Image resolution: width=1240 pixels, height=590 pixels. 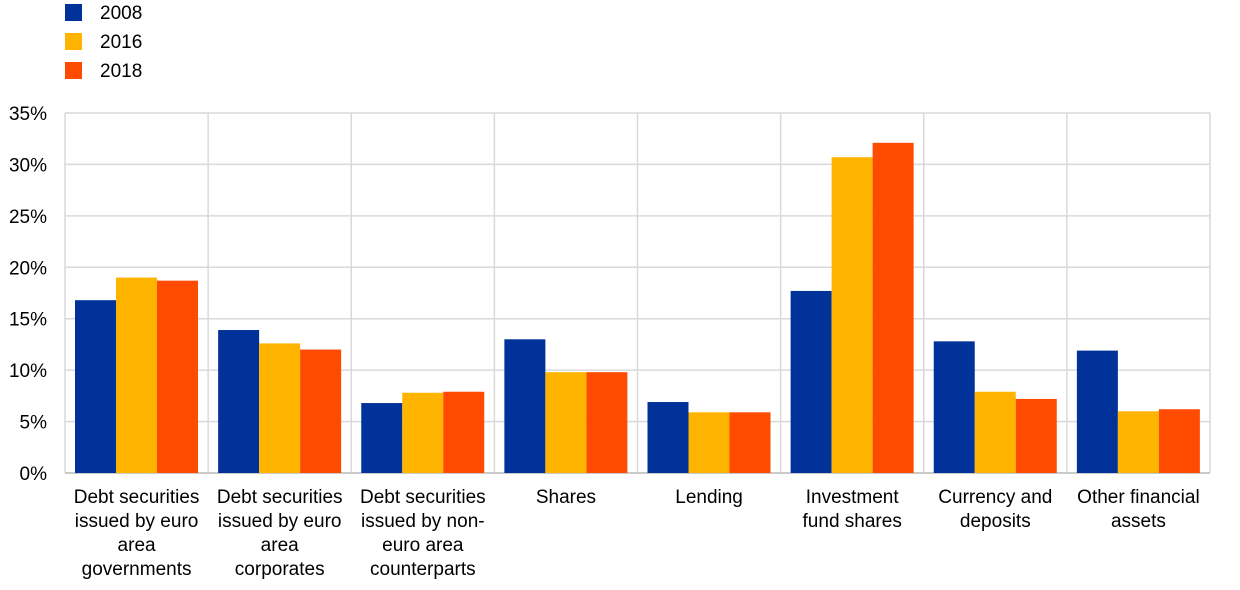 I want to click on x-tick-label-line: counterparts, so click(x=423, y=569).